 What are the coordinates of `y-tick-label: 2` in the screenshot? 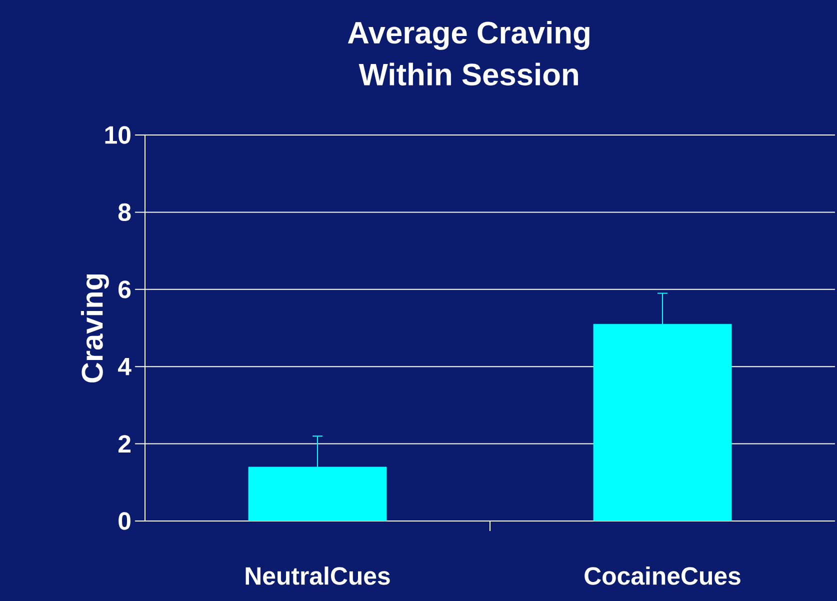 It's located at (124, 443).